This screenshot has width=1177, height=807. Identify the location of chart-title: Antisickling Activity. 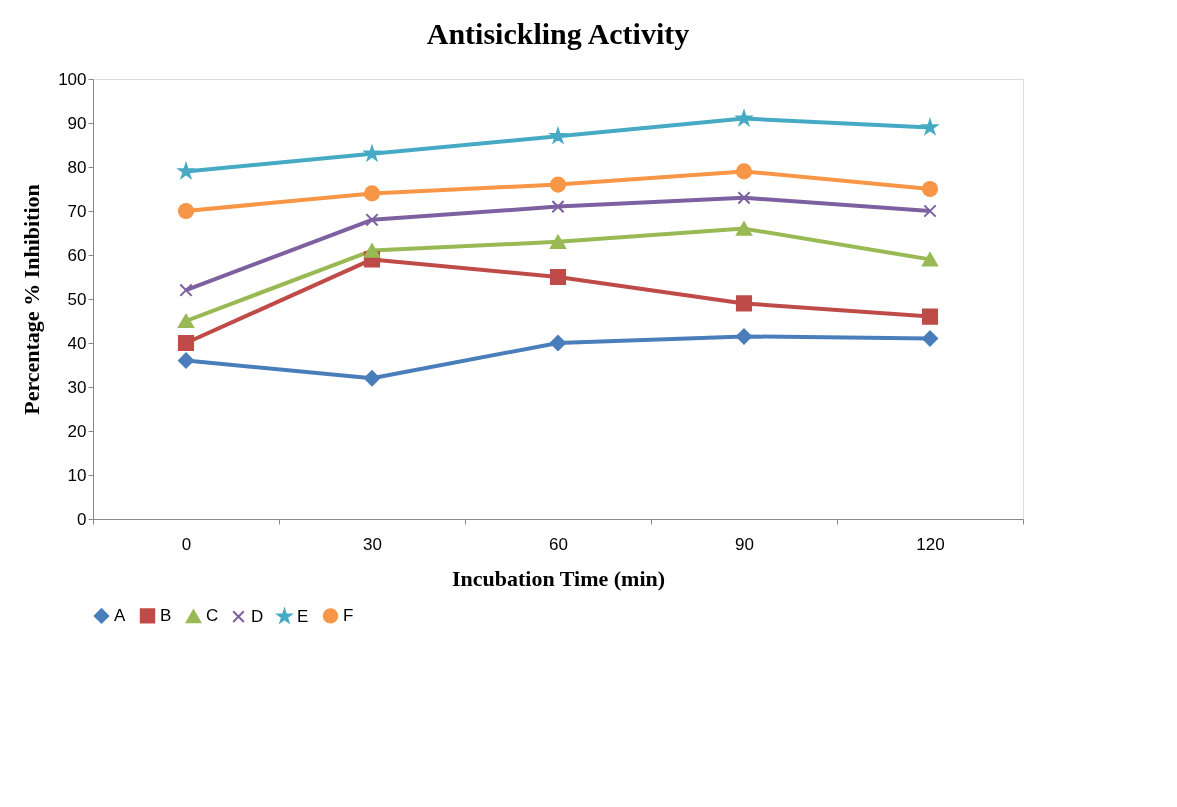
(558, 33).